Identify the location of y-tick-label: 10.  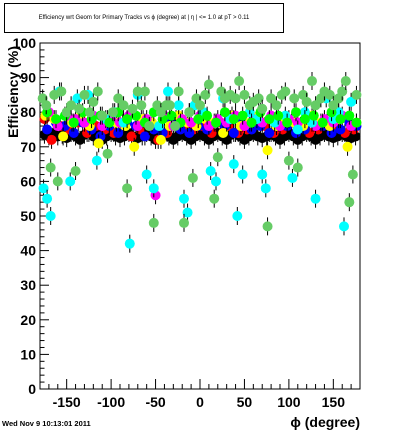
(28, 354).